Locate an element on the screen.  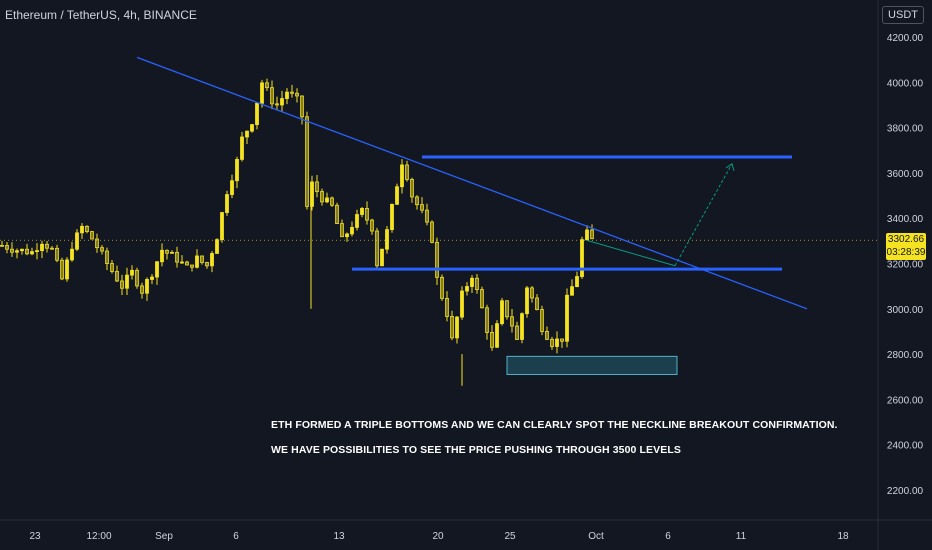
x-tick-label: 12:00 is located at coordinates (98, 536).